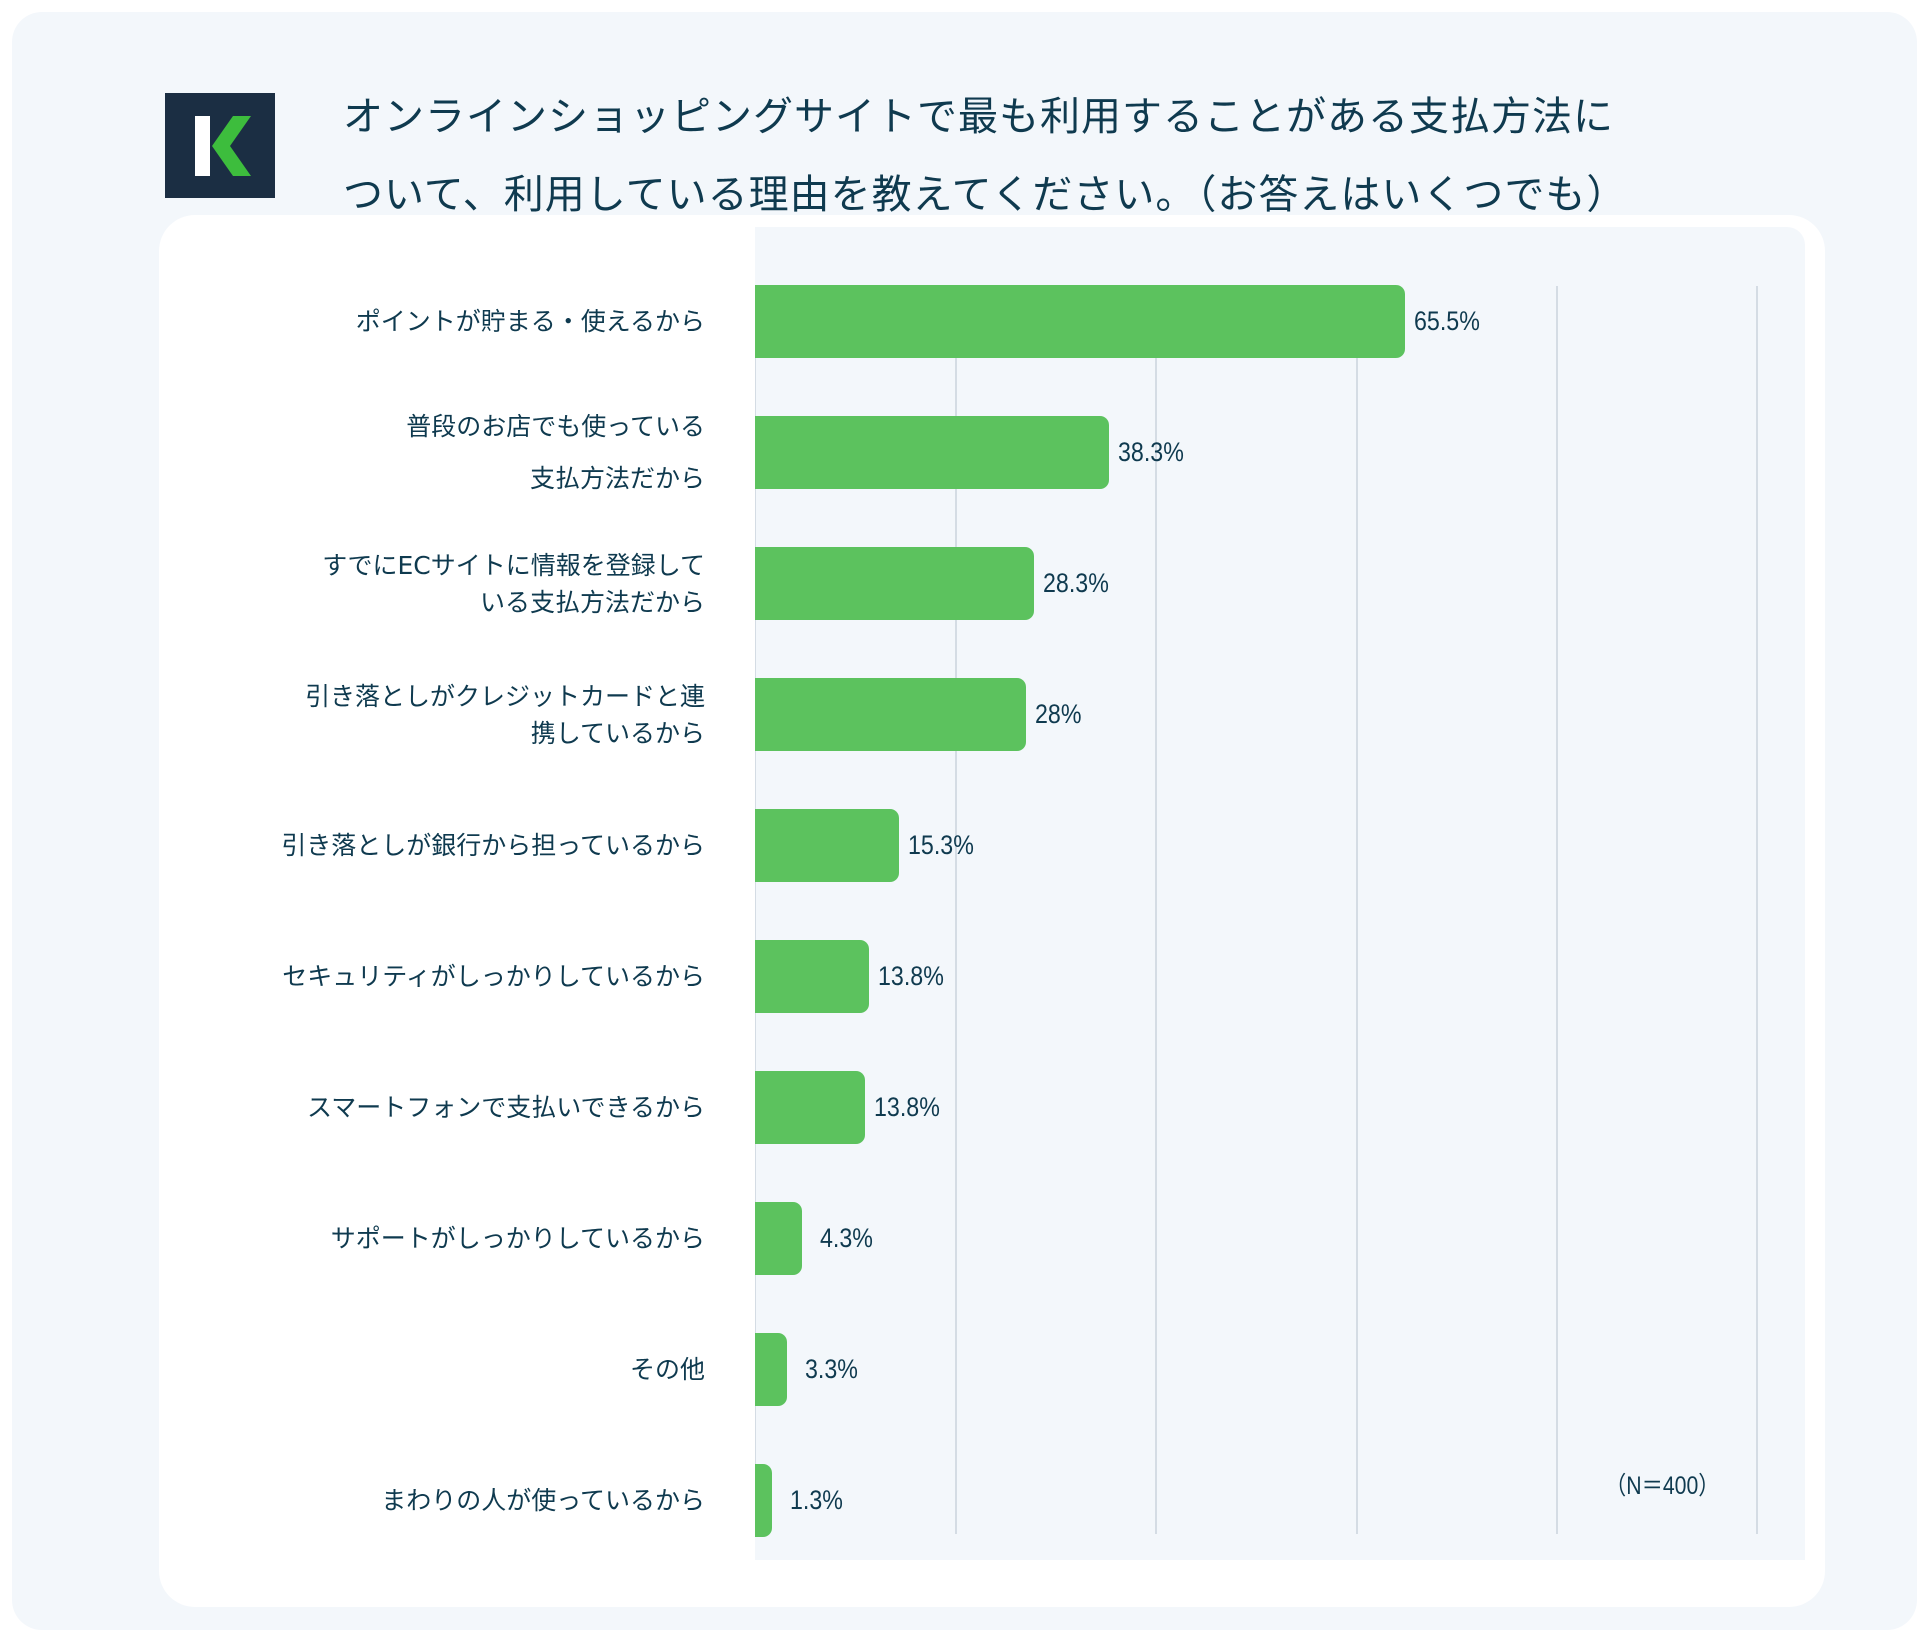  I want to click on category-label: まわりの人が使っているから, so click(543, 1500).